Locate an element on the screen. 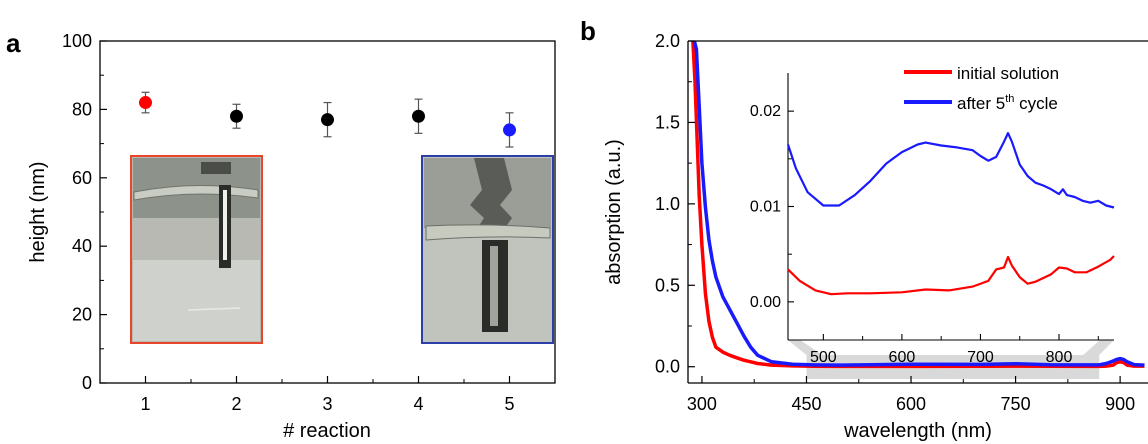 This screenshot has width=1148, height=444. legend-label-after-main: after 5 is located at coordinates (981, 103).